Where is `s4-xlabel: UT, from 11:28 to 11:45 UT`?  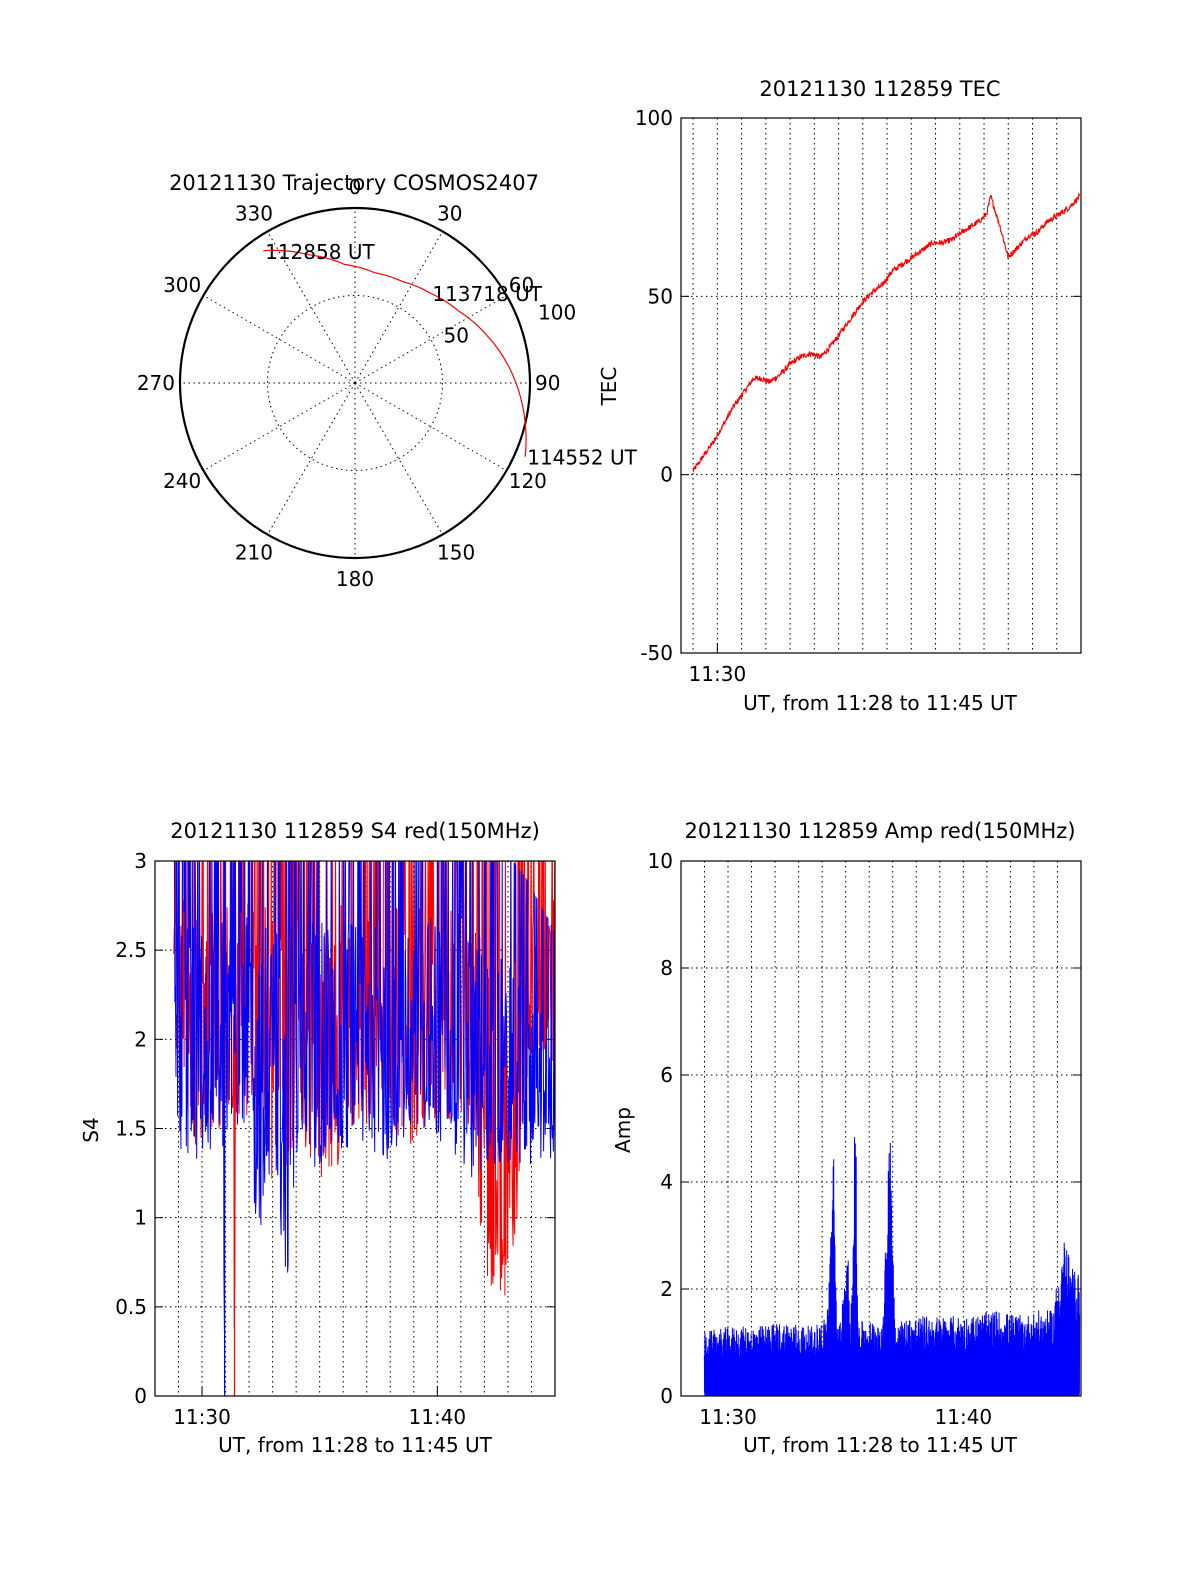
s4-xlabel: UT, from 11:28 to 11:45 UT is located at coordinates (355, 1445).